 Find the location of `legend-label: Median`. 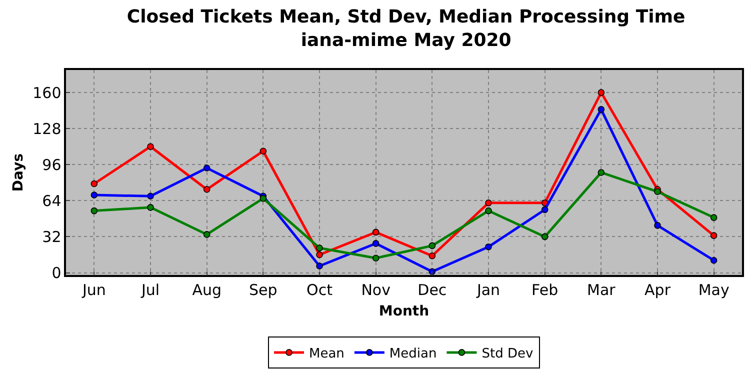

legend-label: Median is located at coordinates (413, 354).